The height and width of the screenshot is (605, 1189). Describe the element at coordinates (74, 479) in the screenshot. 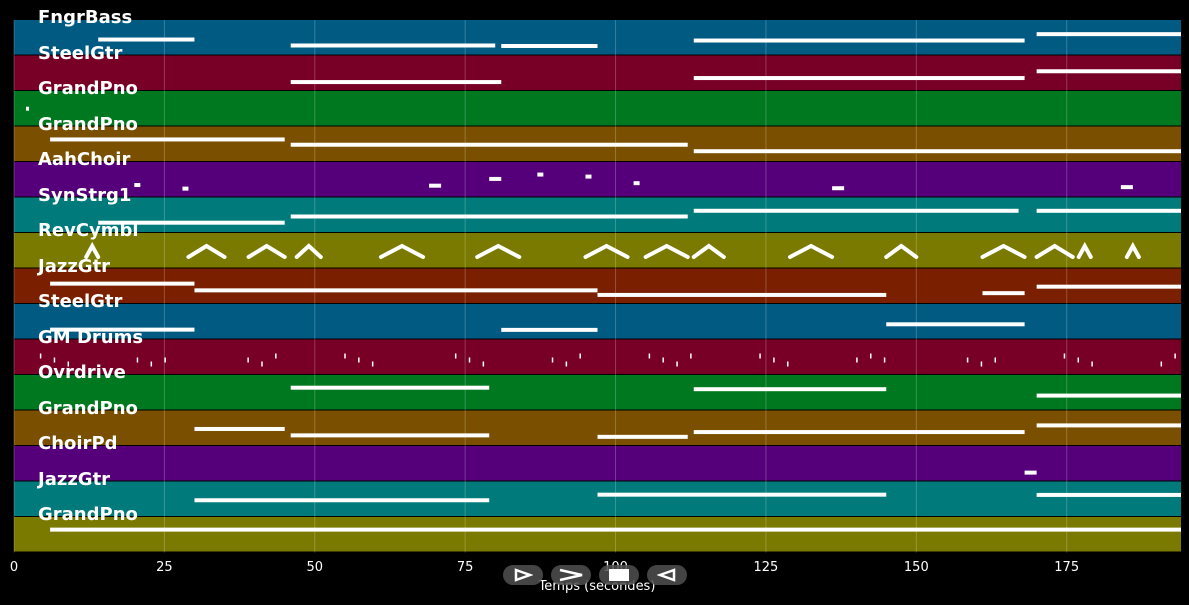

I see `track-label: JazzGtr` at that location.